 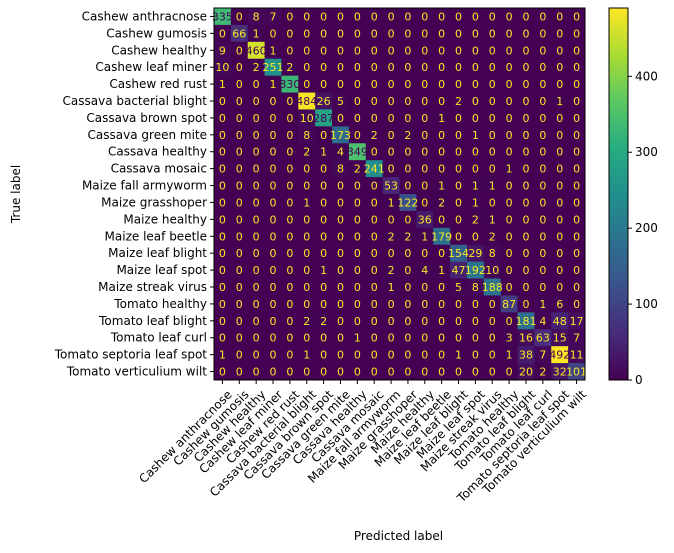 What do you see at coordinates (160, 304) in the screenshot?
I see `y-tick-label: Tomato healthy` at bounding box center [160, 304].